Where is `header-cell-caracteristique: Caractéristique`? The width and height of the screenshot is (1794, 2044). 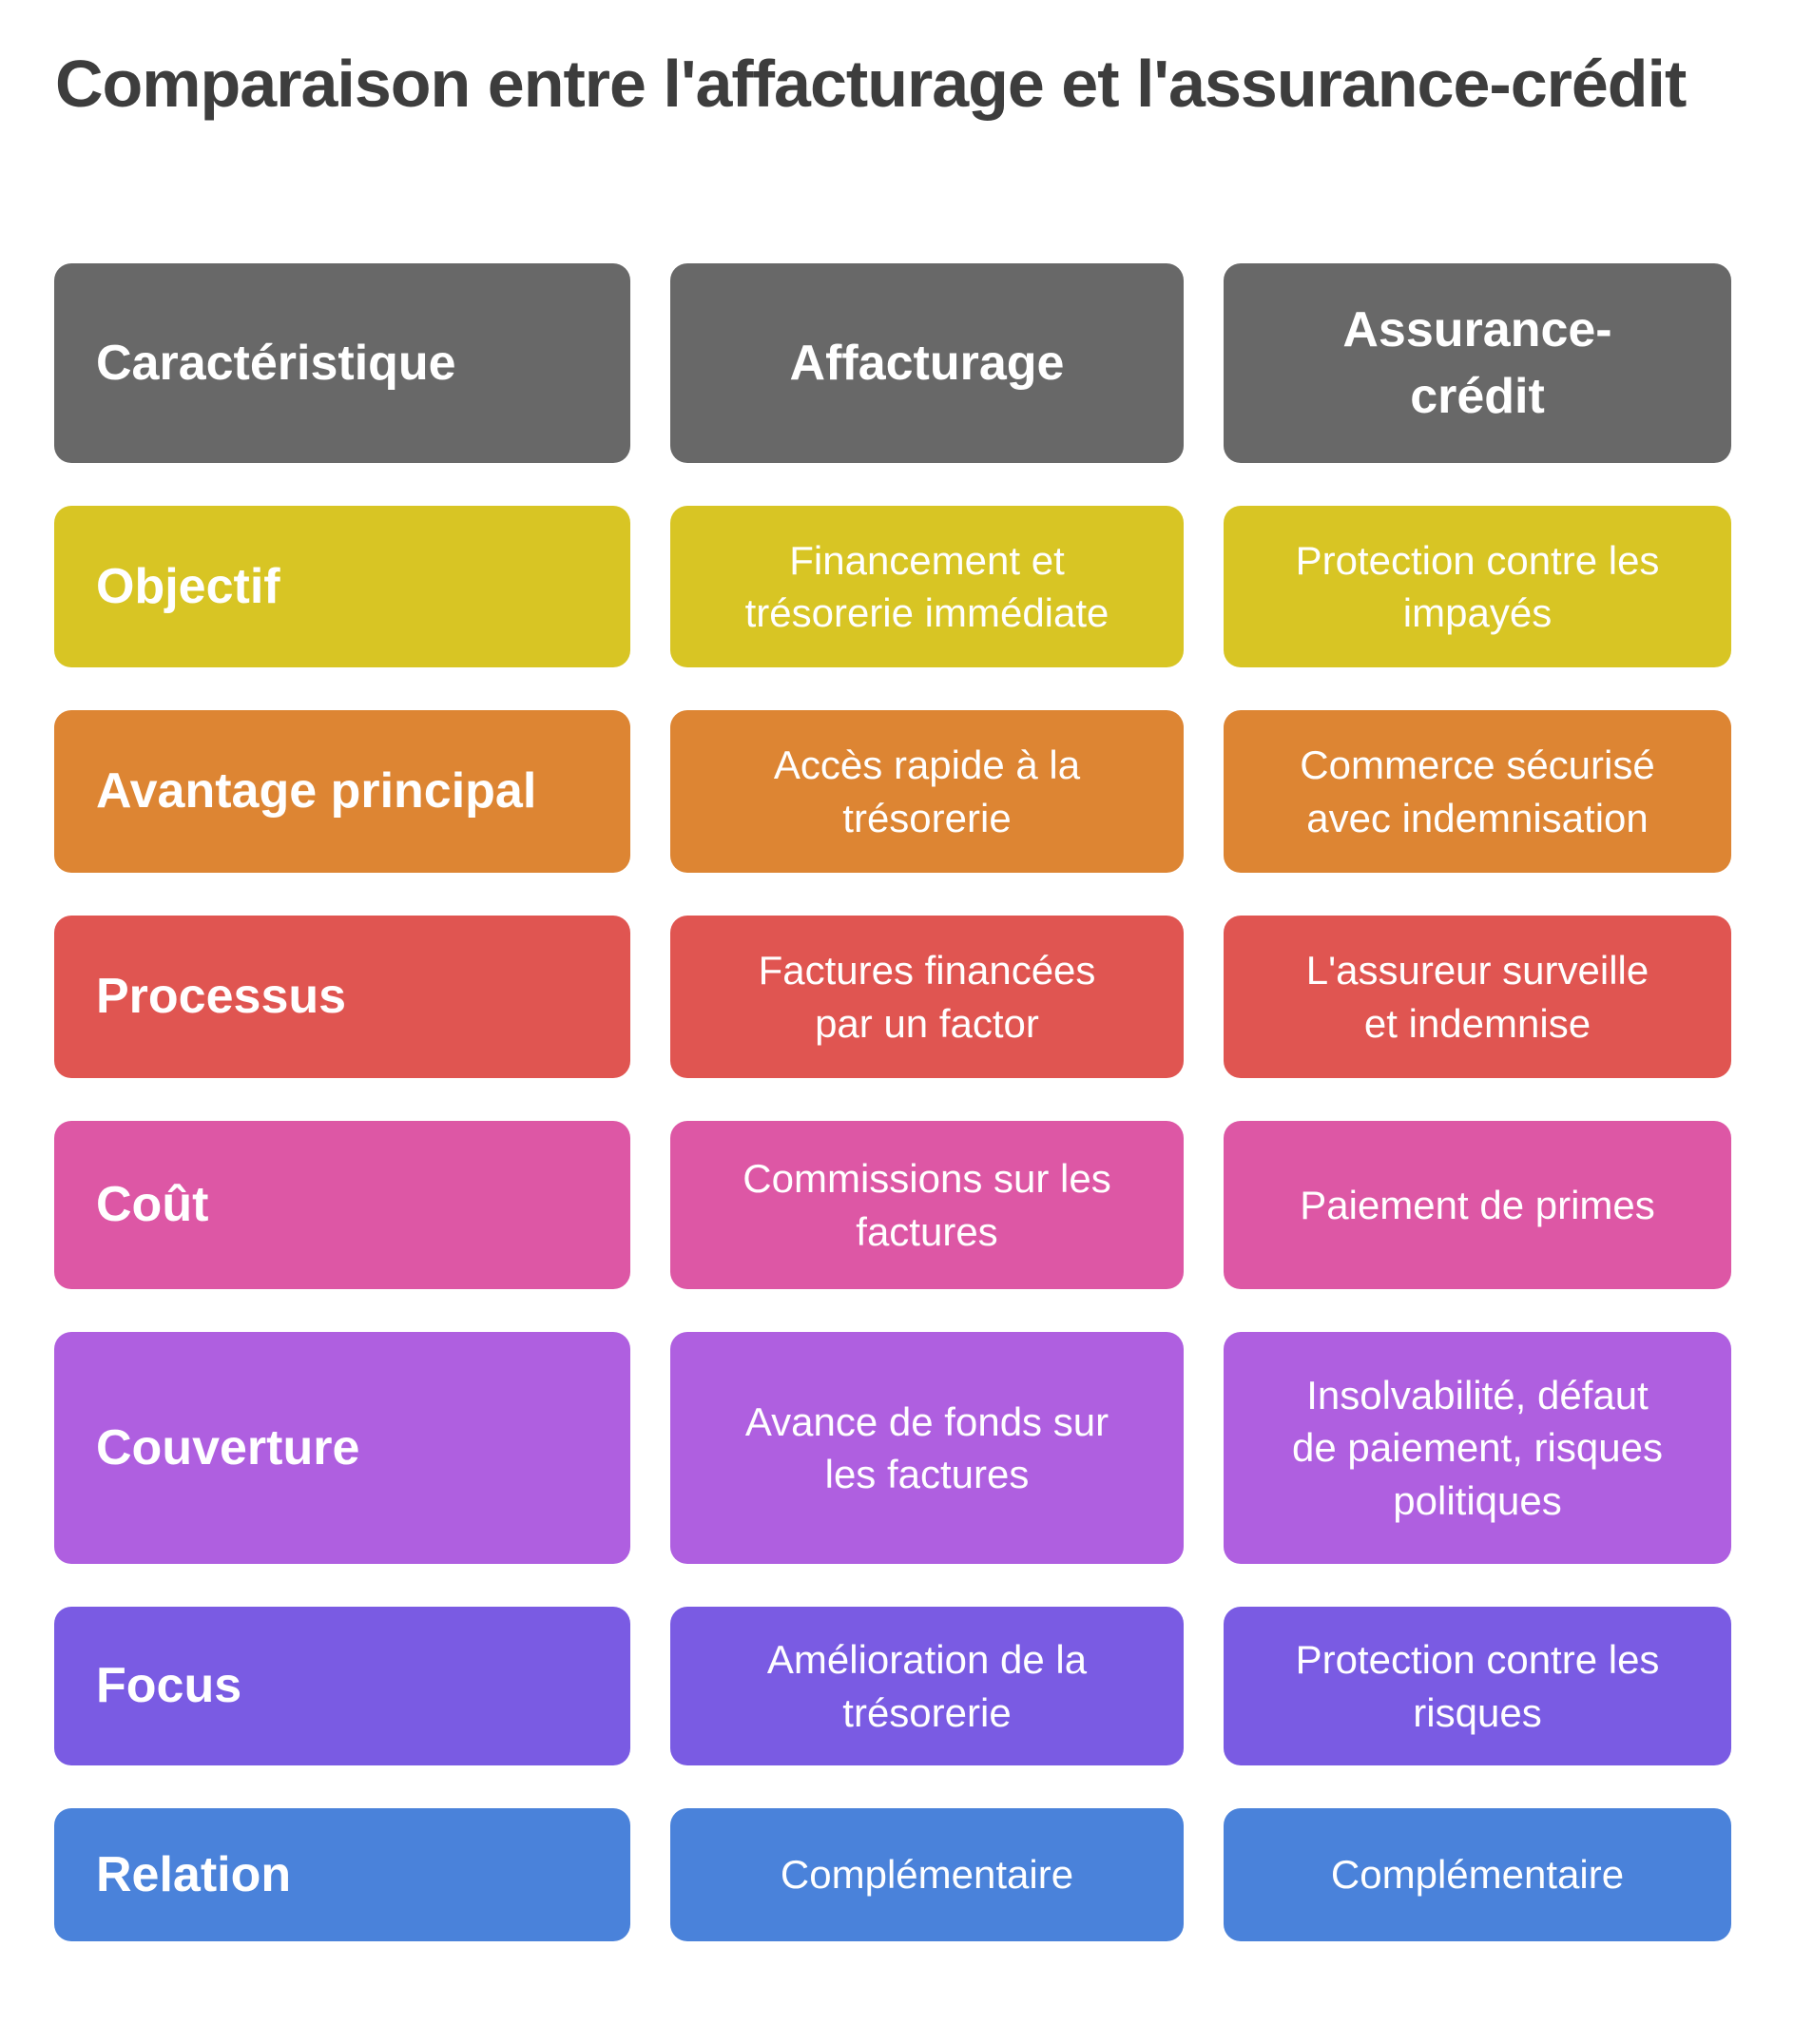 header-cell-caracteristique: Caractéristique is located at coordinates (342, 363).